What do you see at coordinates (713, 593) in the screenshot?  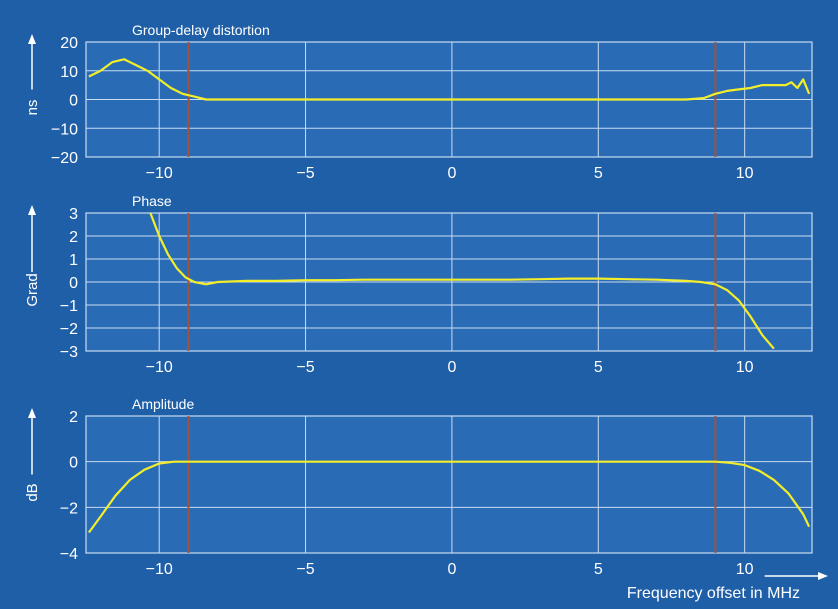 I see `x-axis-label: Frequency offset in MHz` at bounding box center [713, 593].